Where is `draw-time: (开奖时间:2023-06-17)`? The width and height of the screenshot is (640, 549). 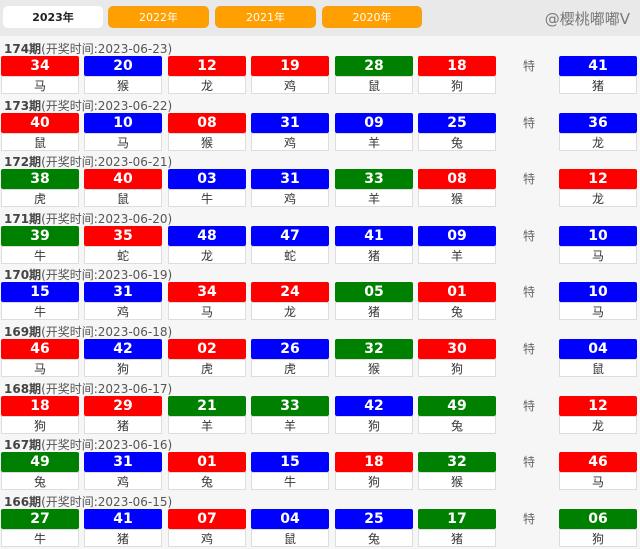
draw-time: (开奖时间:2023-06-17) is located at coordinates (107, 388).